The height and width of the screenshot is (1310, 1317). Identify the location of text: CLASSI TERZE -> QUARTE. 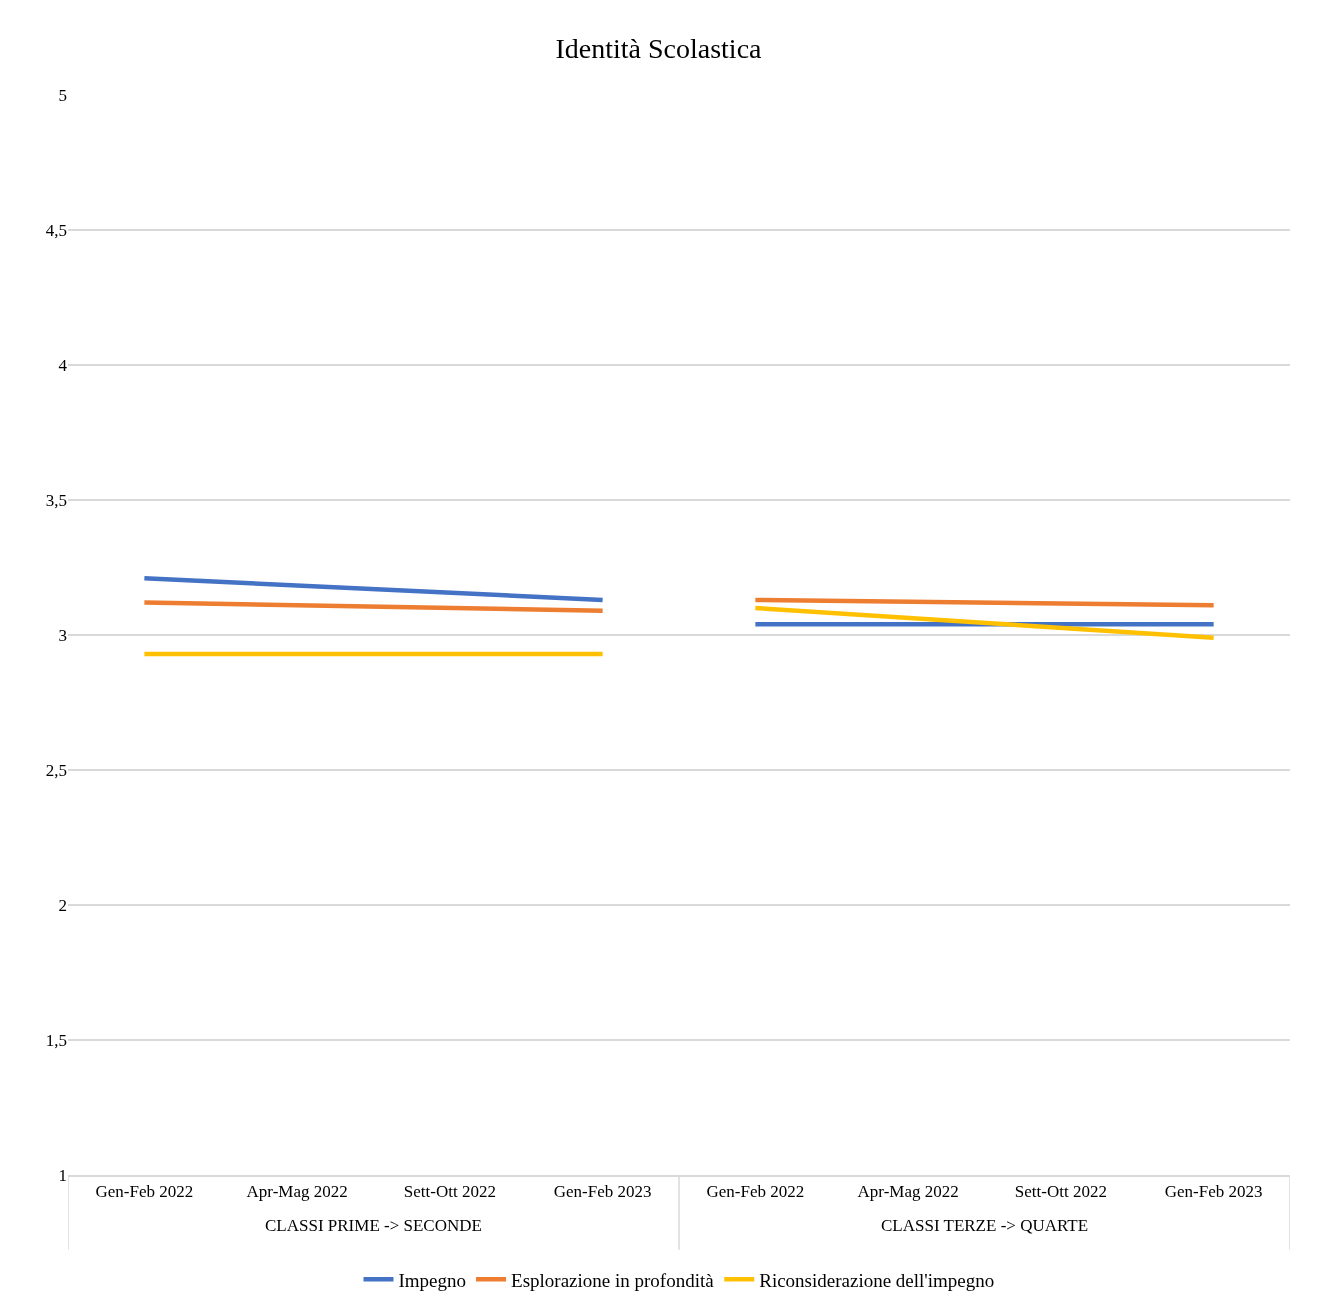
(985, 1225).